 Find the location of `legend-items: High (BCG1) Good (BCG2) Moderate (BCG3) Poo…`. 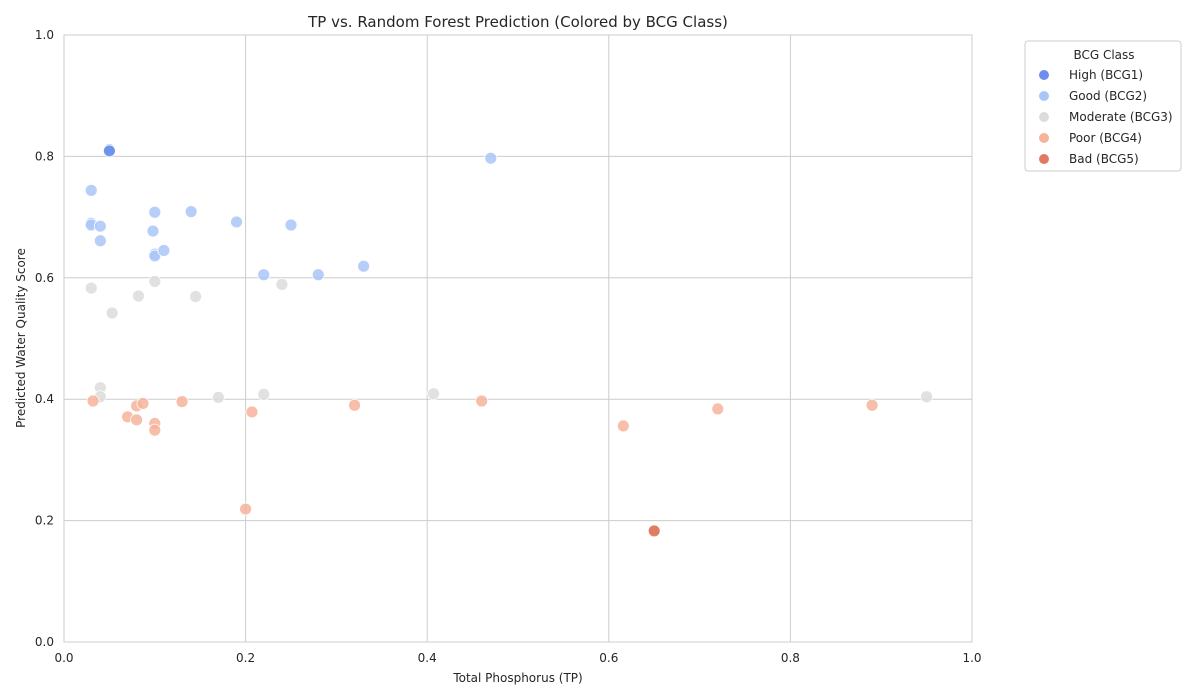

legend-items: High (BCG1) Good (BCG2) Moderate (BCG3) Poo… is located at coordinates (1106, 117).